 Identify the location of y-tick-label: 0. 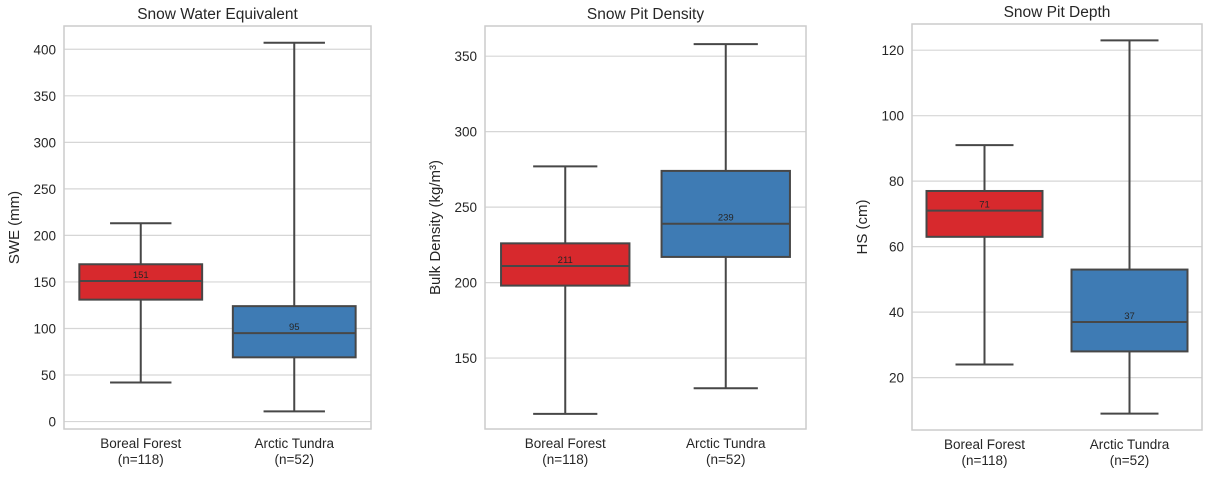
(52, 422).